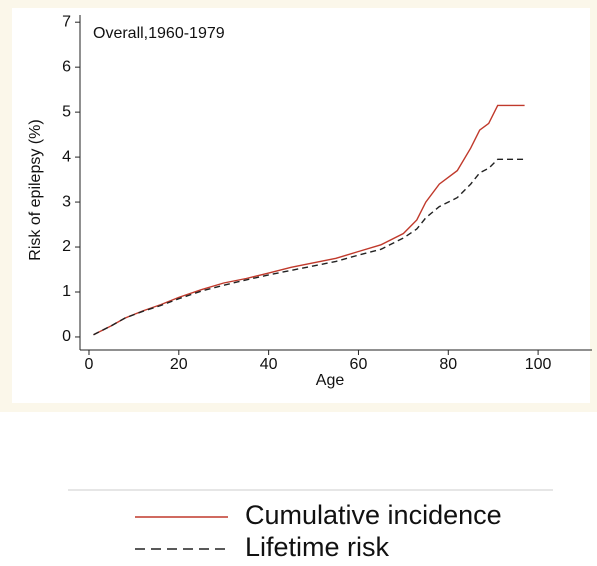 The image size is (597, 566). I want to click on y-axis-label: Risk of epilepsy (%), so click(35, 189).